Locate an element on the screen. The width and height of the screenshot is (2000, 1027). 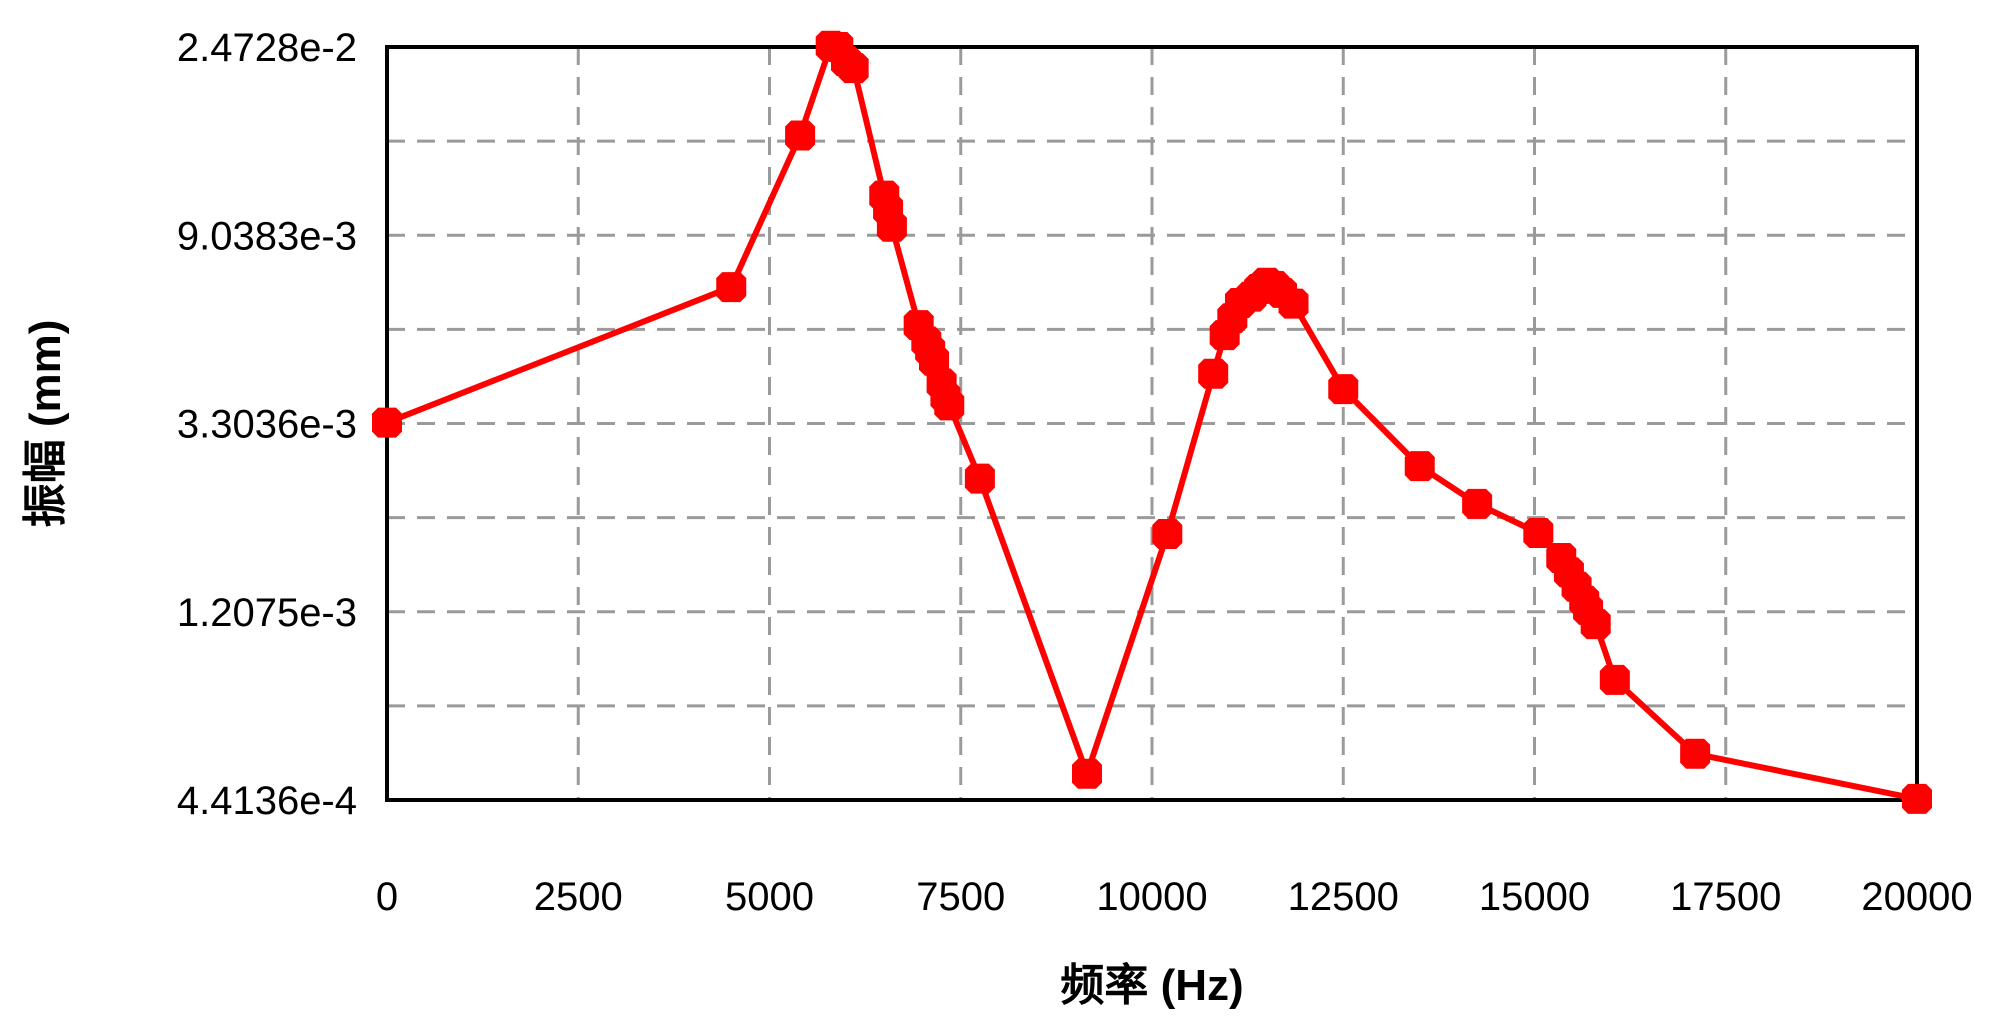
y-tick-label: 3.3036e-3 is located at coordinates (267, 425).